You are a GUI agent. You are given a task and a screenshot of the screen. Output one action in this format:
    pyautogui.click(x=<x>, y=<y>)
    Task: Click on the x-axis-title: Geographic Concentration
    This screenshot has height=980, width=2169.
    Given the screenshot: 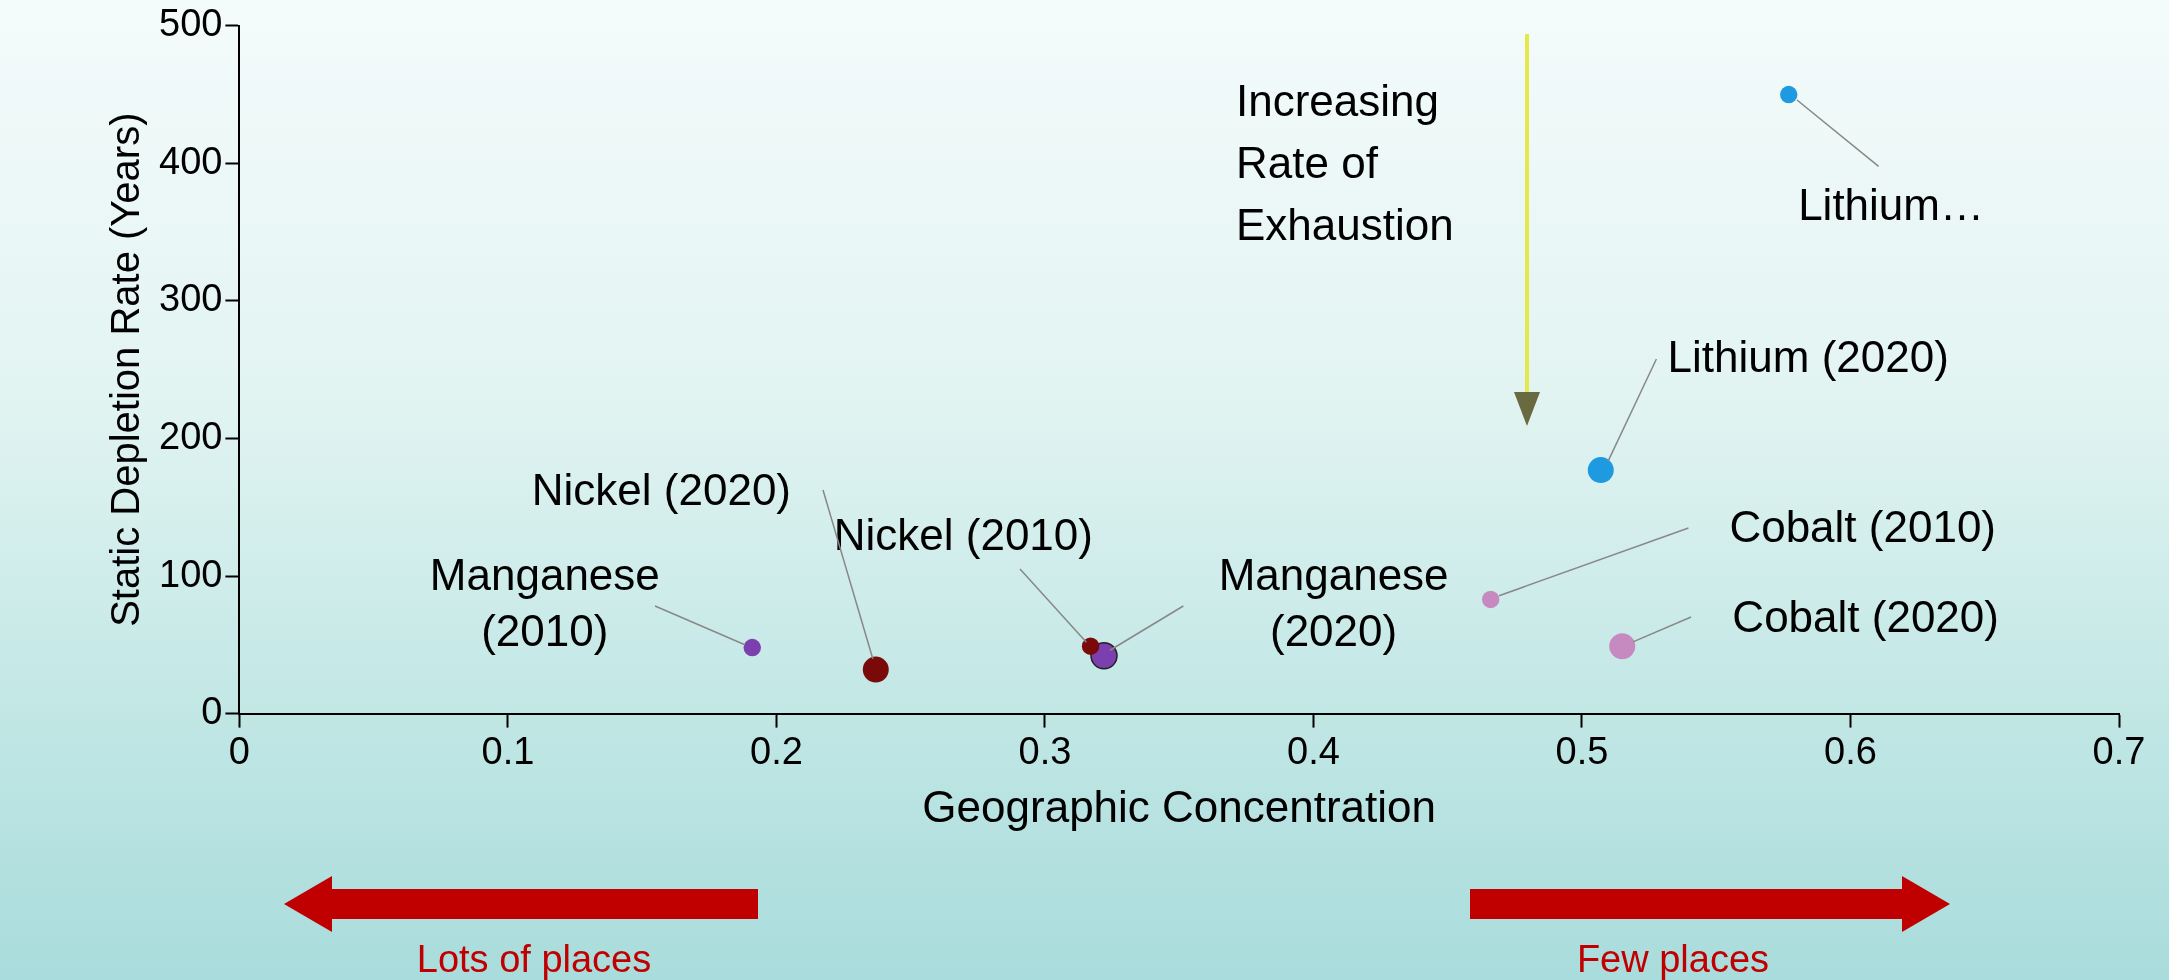 What is the action you would take?
    pyautogui.click(x=1179, y=806)
    